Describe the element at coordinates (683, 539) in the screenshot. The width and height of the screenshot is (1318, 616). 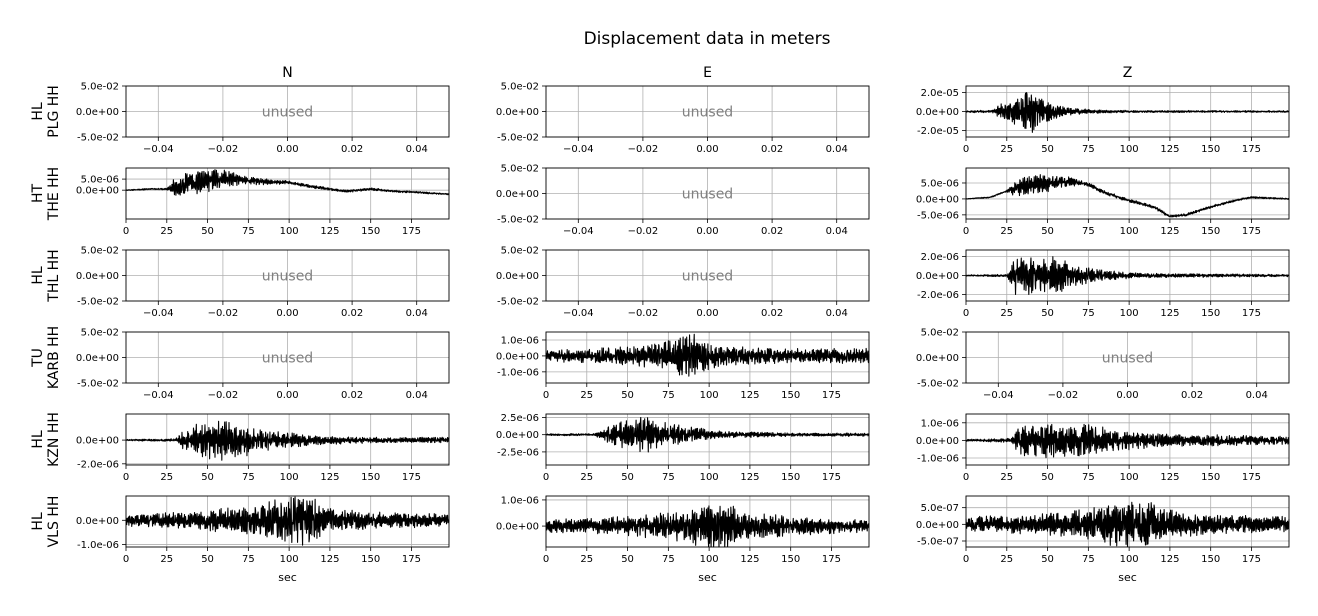
I see `panel-e-5: 0 25 50 75 100 125 150 175 1.0e-06 0.0e+00 sec` at that location.